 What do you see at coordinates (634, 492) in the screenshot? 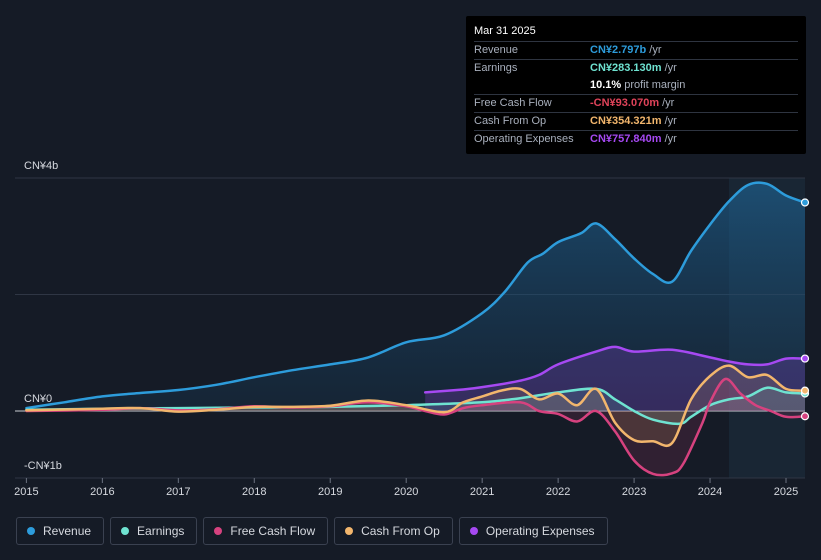
I see `x-tick-label: 2023` at bounding box center [634, 492].